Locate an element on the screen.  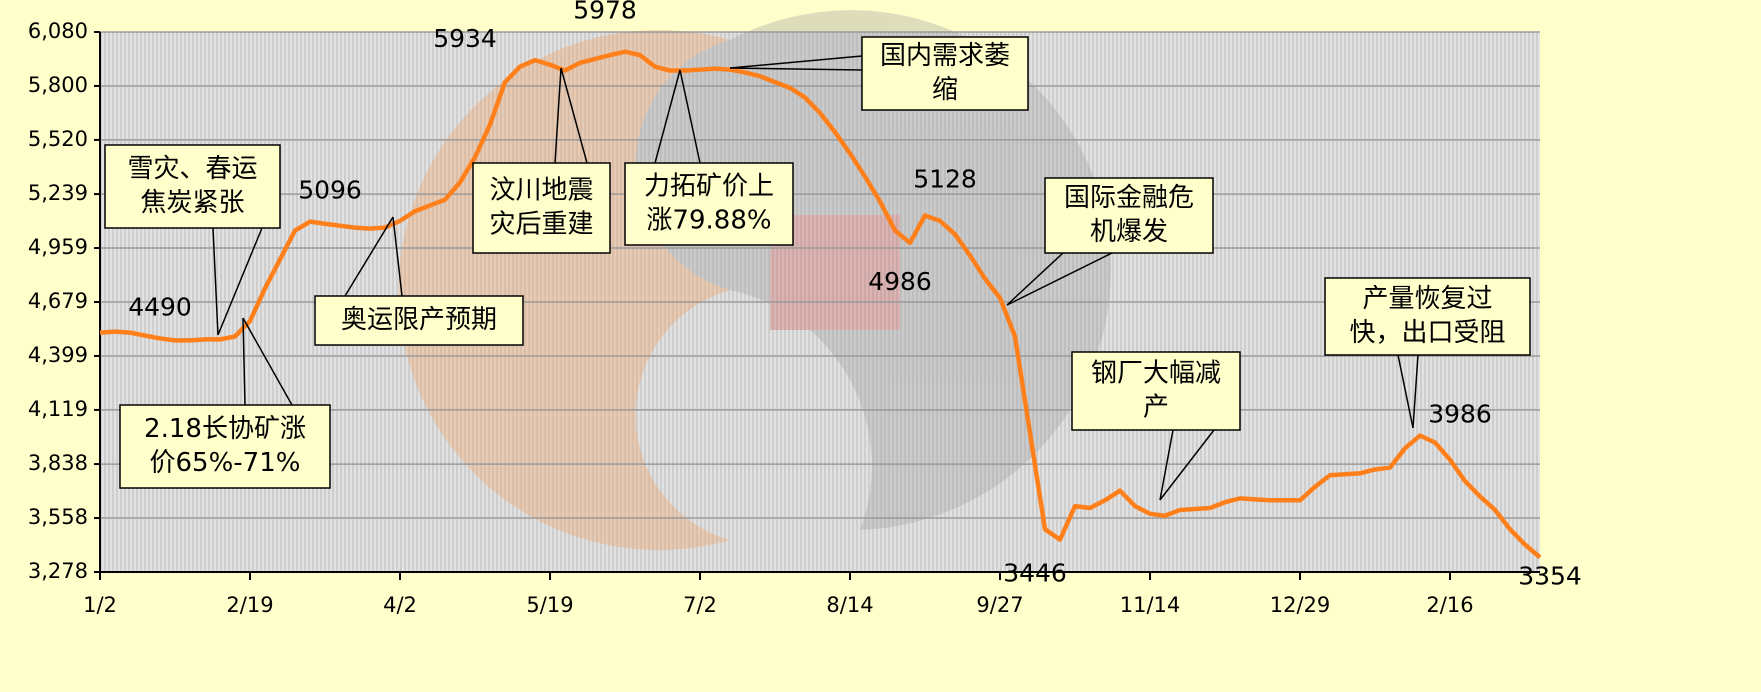
annotation-text: 灾后重建 is located at coordinates (541, 225).